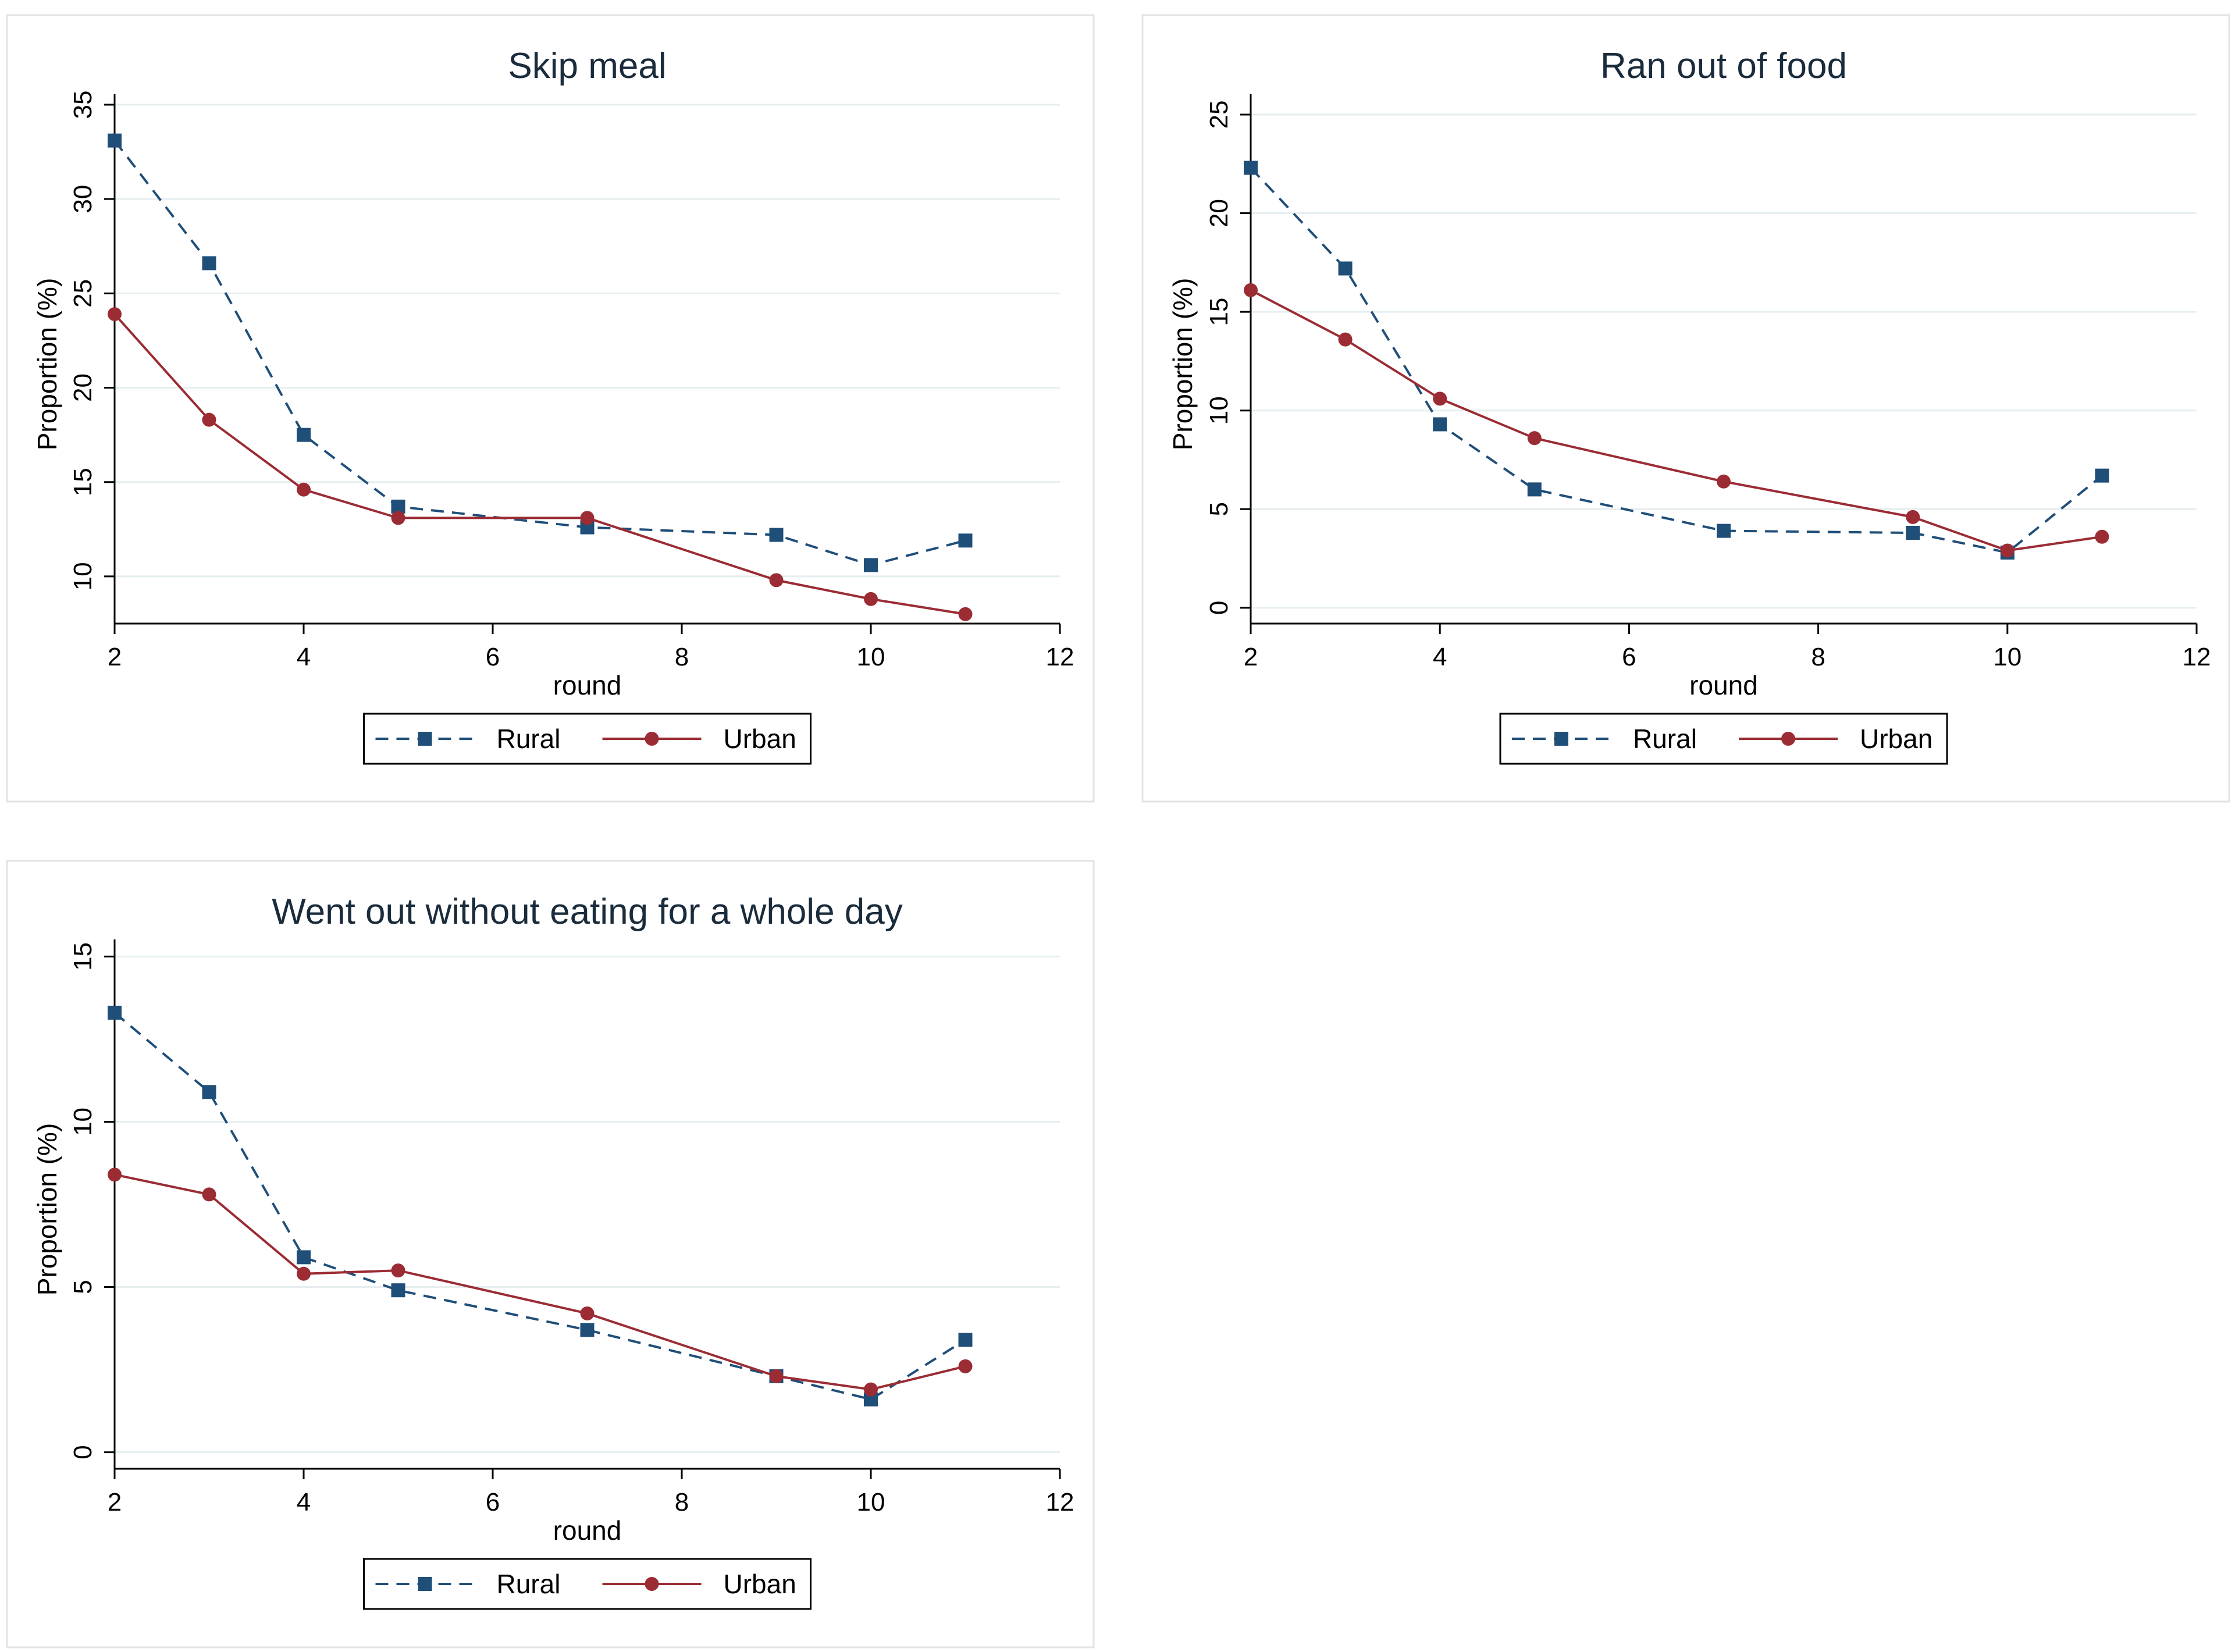  I want to click on y-tick-label: 20, so click(83, 387).